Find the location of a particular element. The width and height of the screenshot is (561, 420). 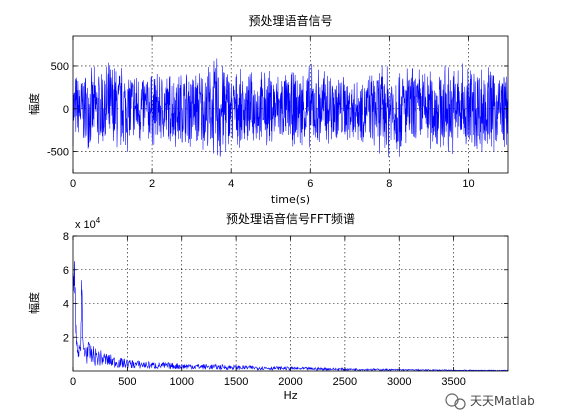

chart-1-xtick-label: 2 is located at coordinates (152, 184).